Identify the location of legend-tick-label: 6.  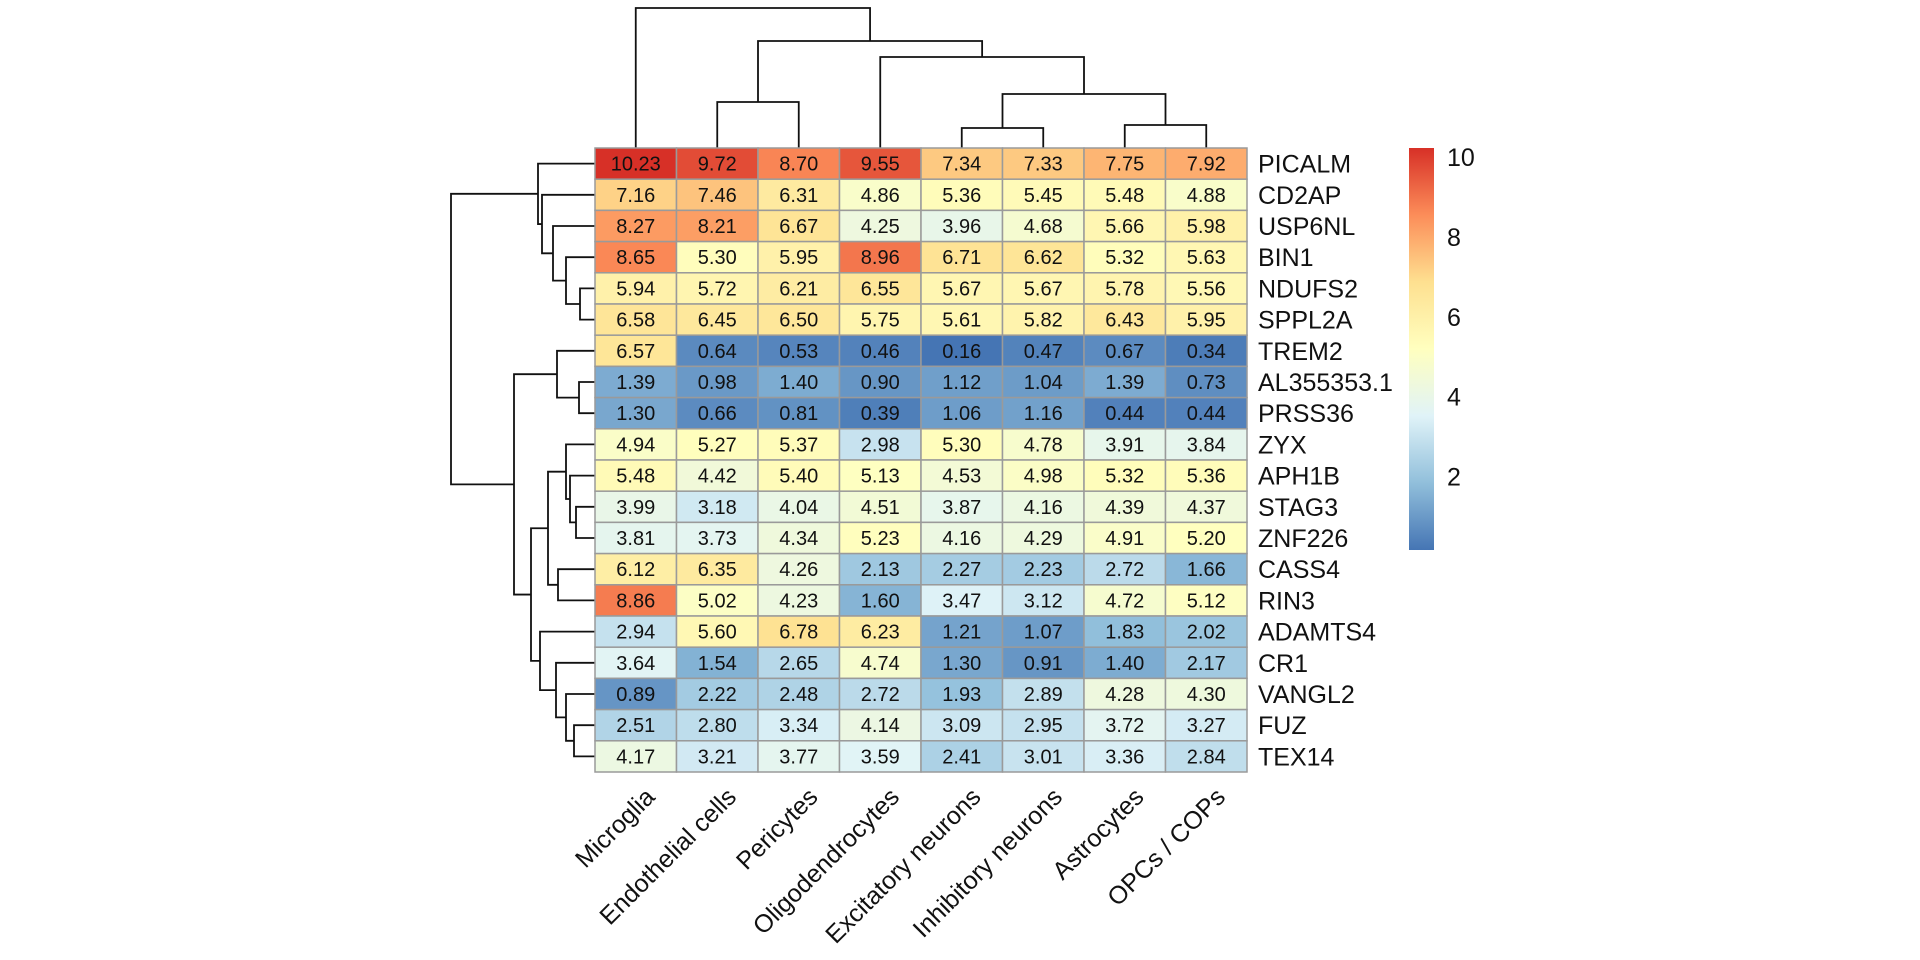
(1454, 318).